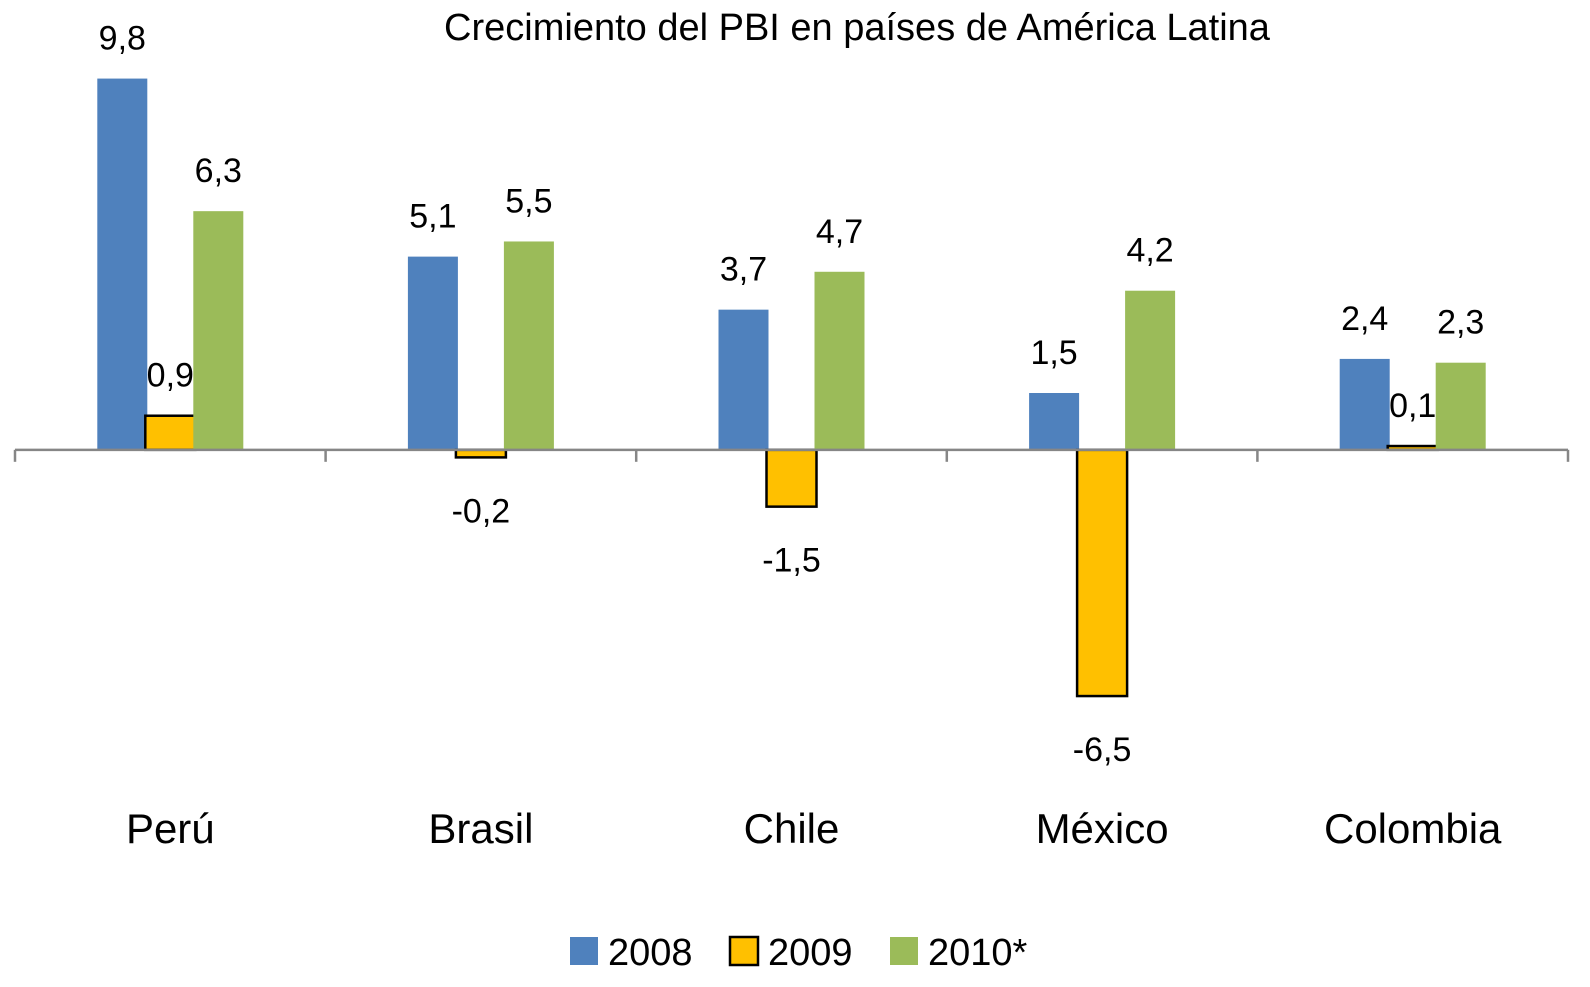 This screenshot has height=987, width=1590. What do you see at coordinates (1364, 319) in the screenshot?
I see `data-label: 2,4` at bounding box center [1364, 319].